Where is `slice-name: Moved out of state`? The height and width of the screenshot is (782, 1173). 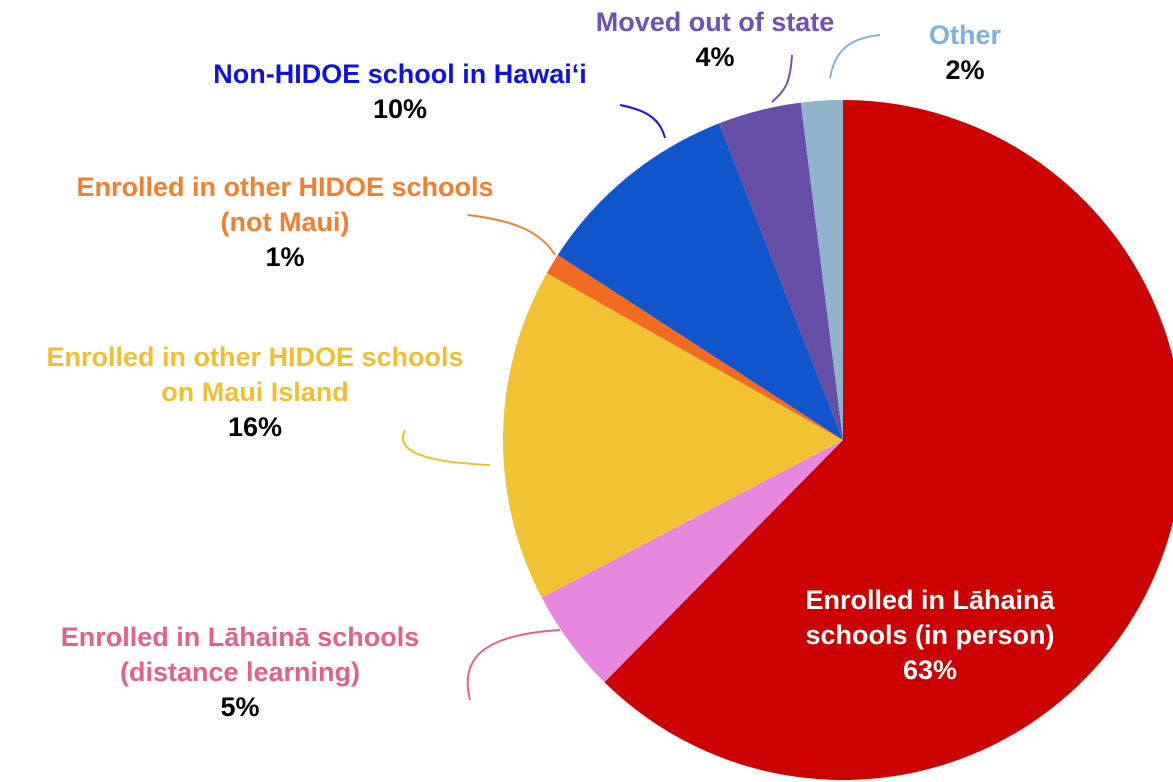
slice-name: Moved out of state is located at coordinates (715, 22).